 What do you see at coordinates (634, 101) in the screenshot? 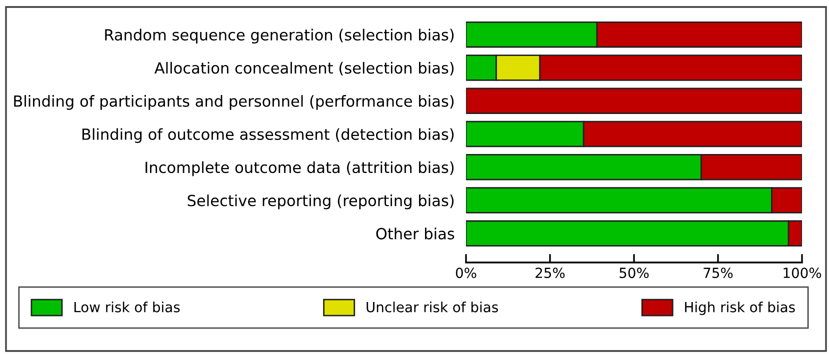
I see `bar` at bounding box center [634, 101].